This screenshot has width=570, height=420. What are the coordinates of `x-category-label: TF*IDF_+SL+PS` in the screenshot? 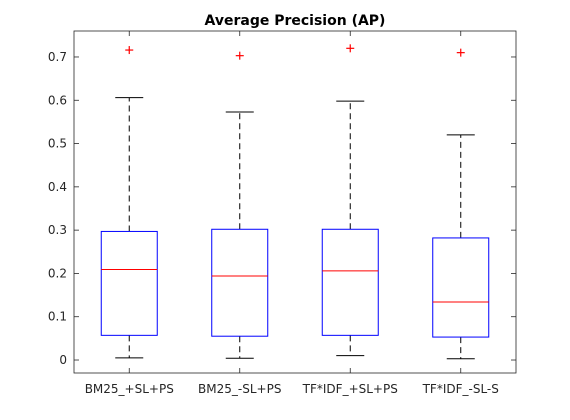 It's located at (350, 389).